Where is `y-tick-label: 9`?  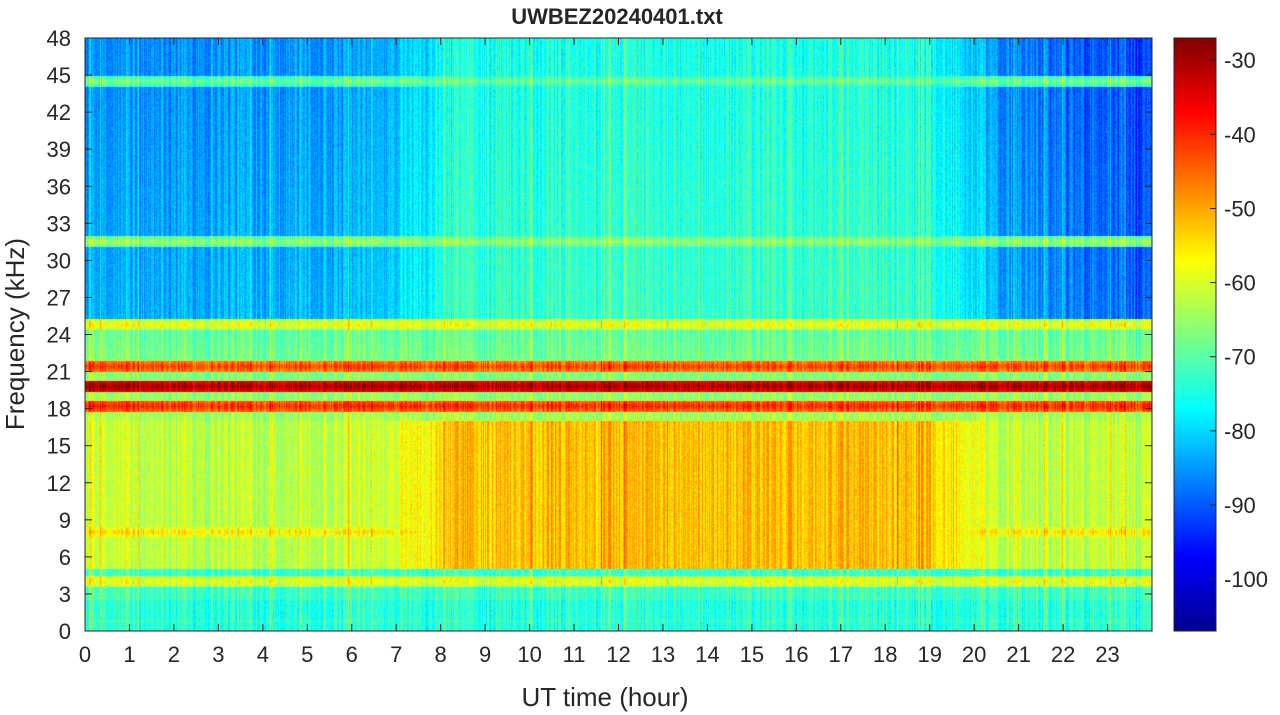
y-tick-label: 9 is located at coordinates (65, 520).